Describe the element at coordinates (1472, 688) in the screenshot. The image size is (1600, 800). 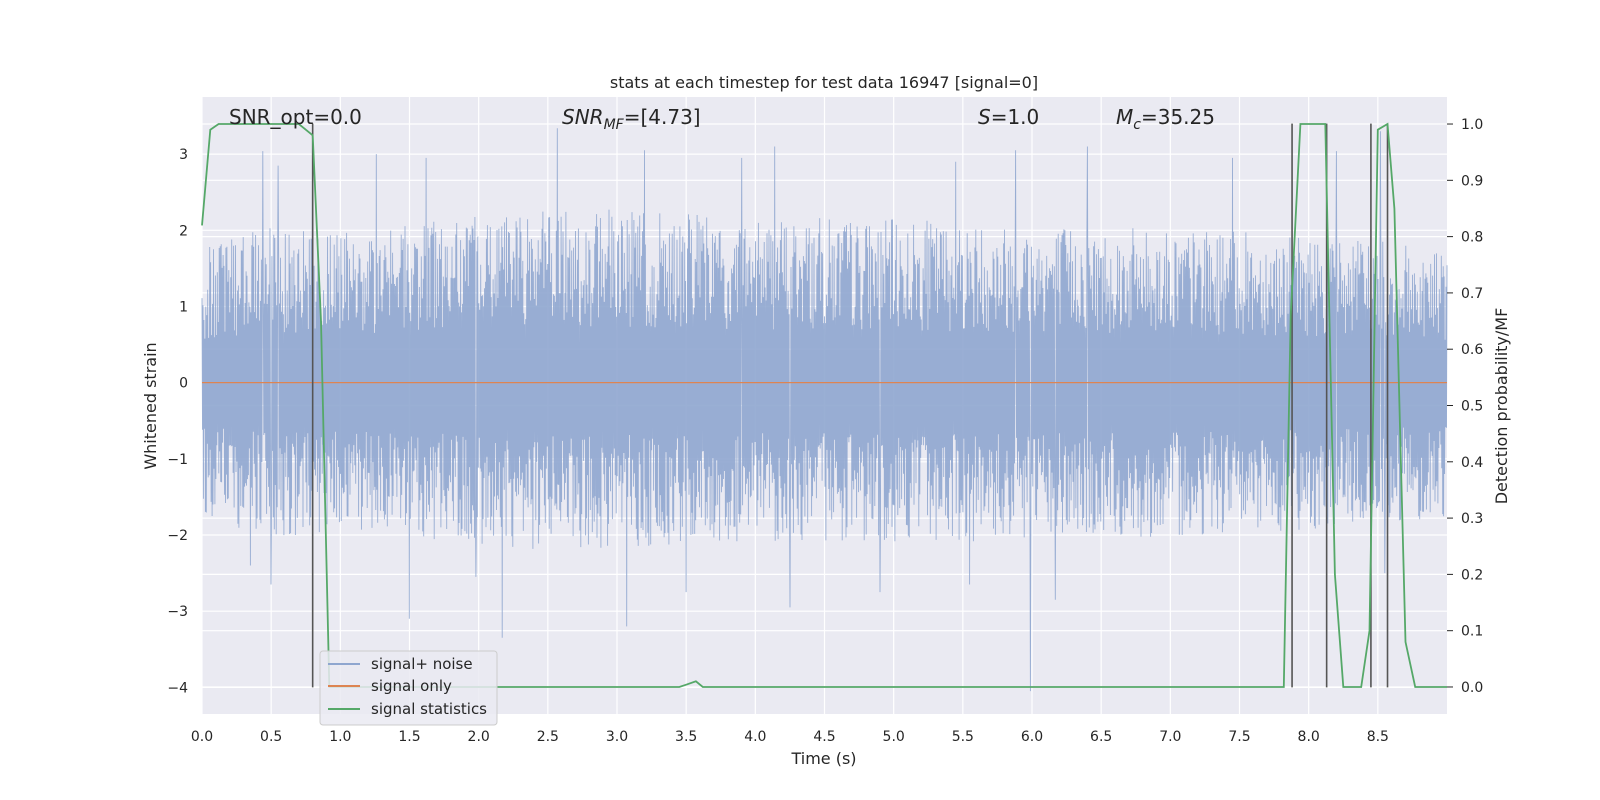
I see `y2-tick-label: 0.0` at that location.